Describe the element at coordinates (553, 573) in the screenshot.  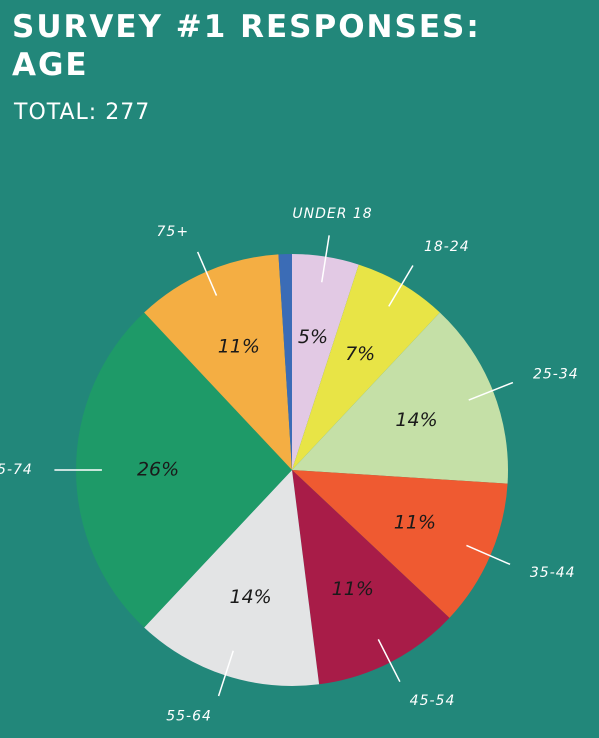
I see `category-label: 35-44` at that location.